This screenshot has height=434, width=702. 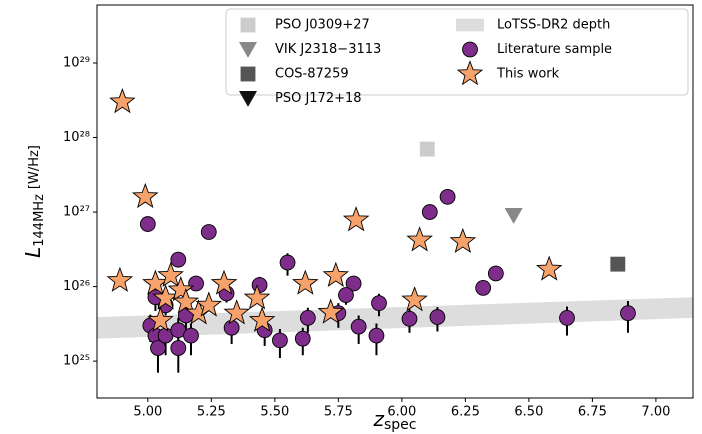 What do you see at coordinates (554, 49) in the screenshot?
I see `legend-label: Literature sample` at bounding box center [554, 49].